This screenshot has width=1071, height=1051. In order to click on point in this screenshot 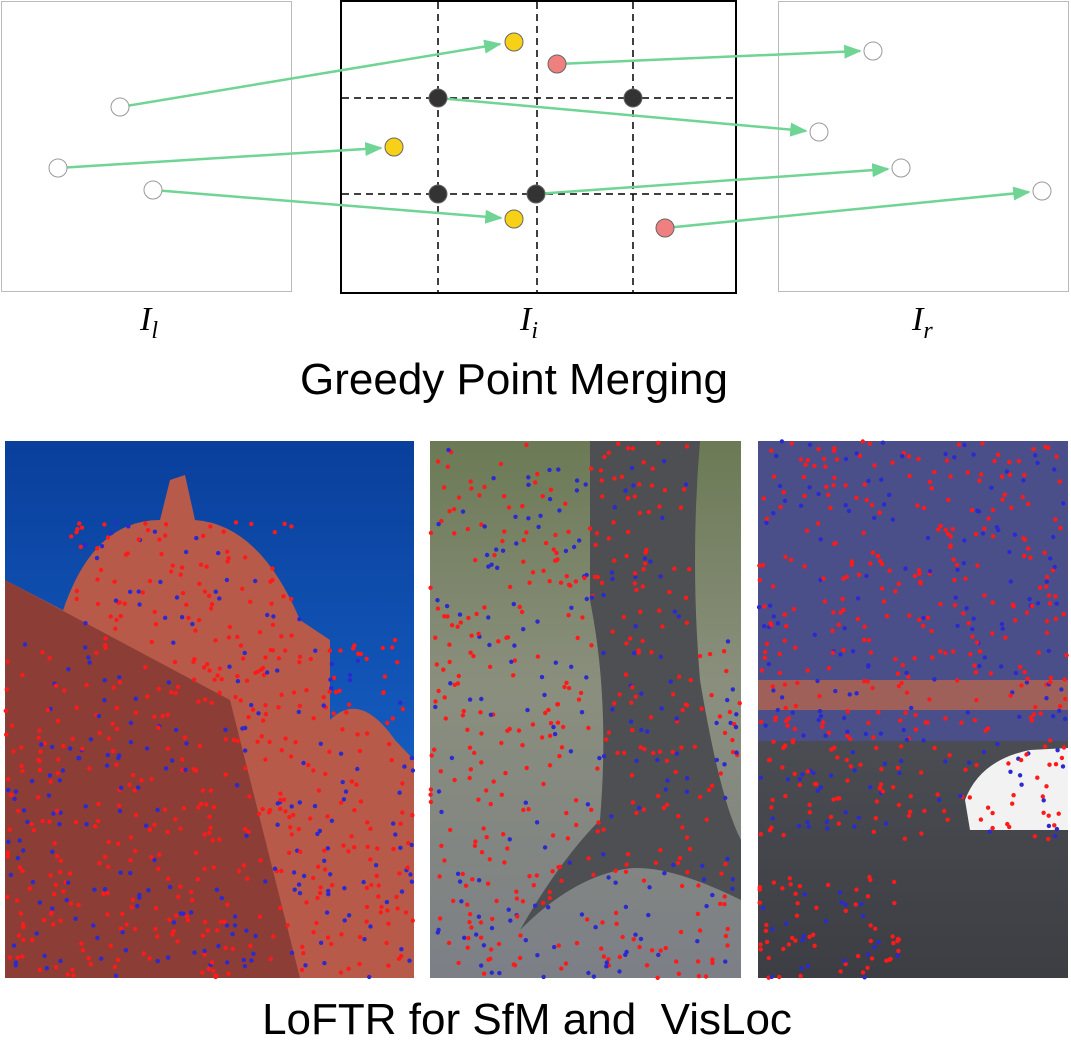, I will do `click(514, 219)`.